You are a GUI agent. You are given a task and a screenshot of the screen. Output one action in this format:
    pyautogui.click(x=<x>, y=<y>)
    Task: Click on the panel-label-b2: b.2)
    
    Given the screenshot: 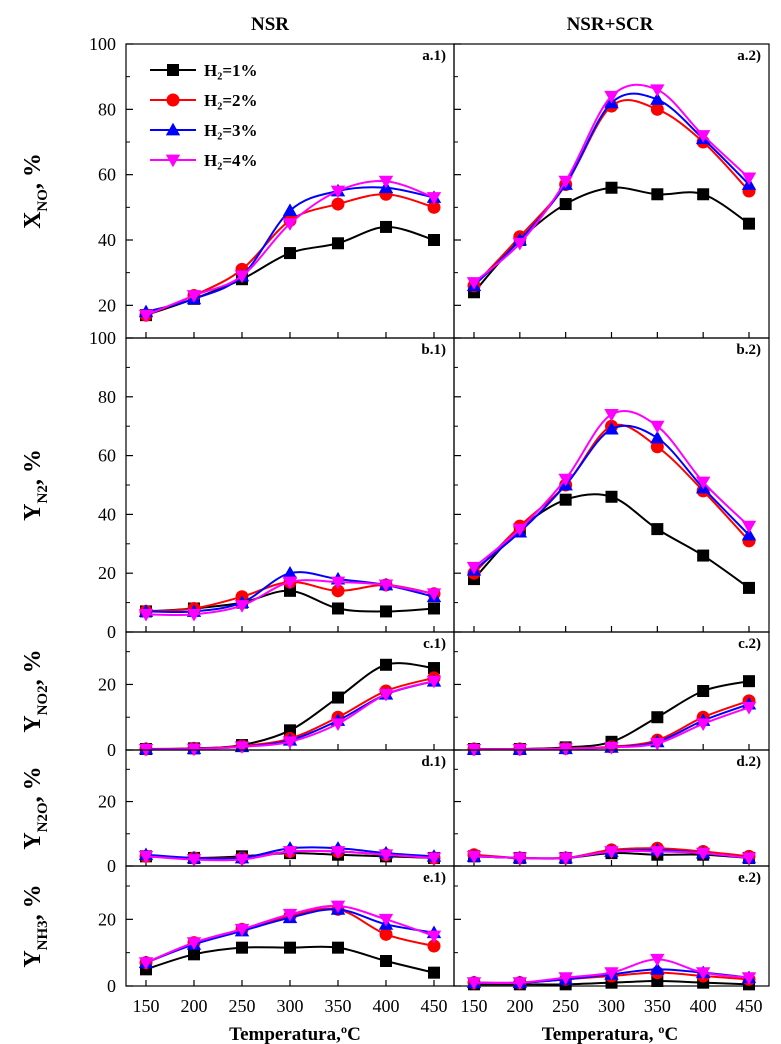 What is the action you would take?
    pyautogui.click(x=748, y=350)
    